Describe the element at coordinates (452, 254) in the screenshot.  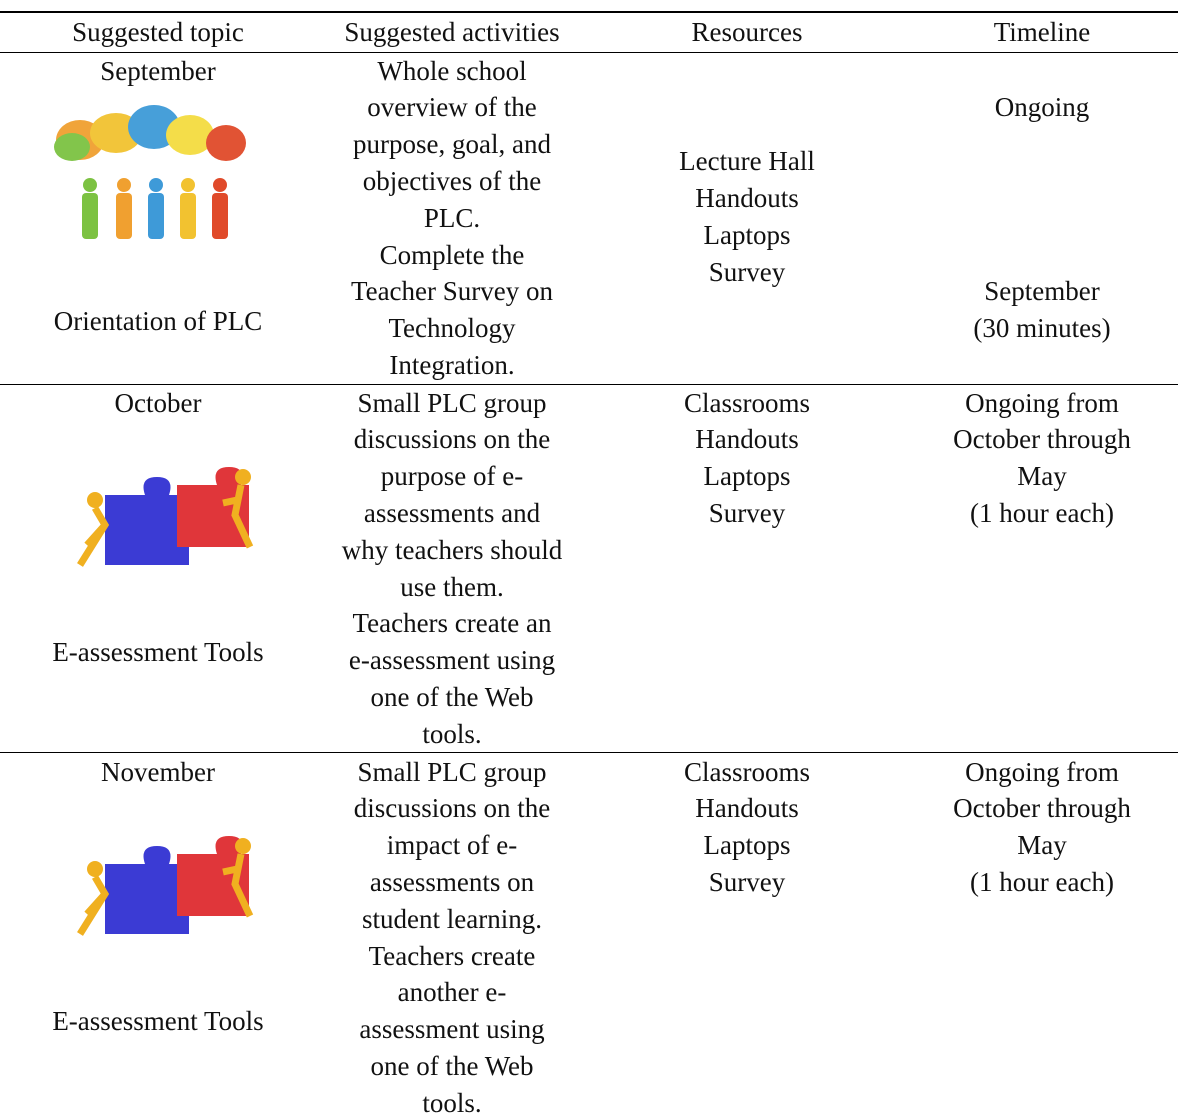
I see `activity-line: Complete the` at that location.